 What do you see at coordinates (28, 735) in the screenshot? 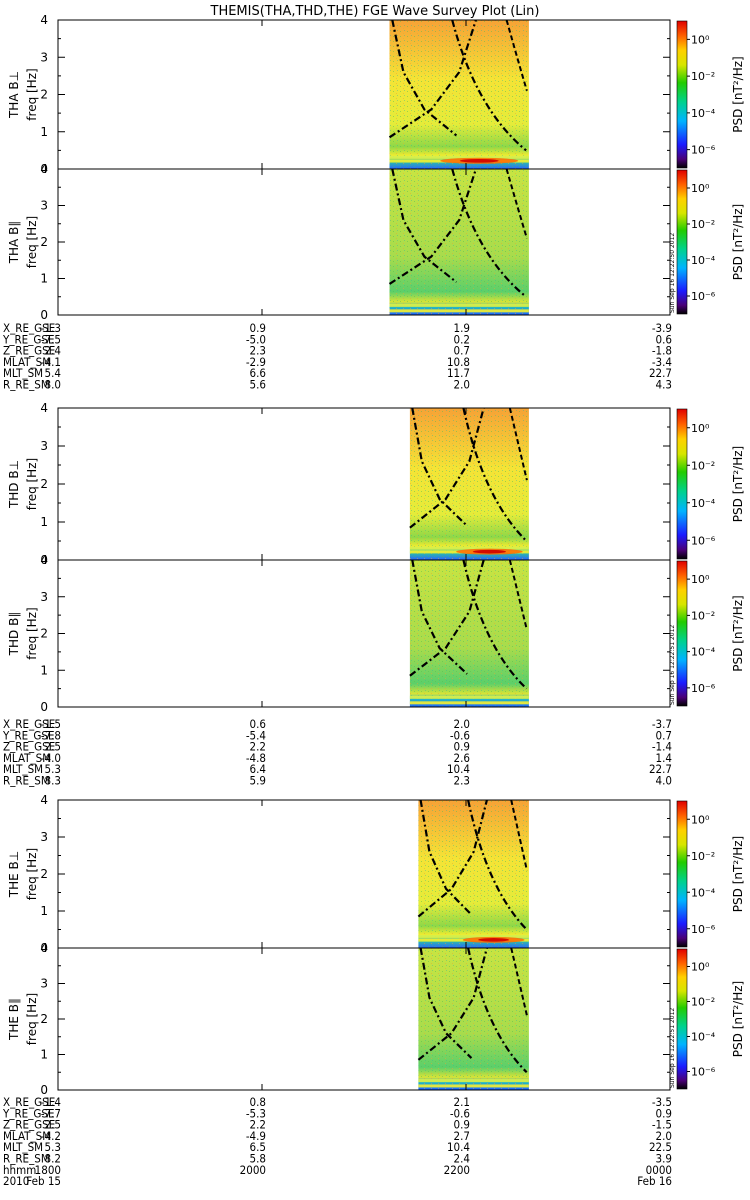
I see `ephemeris-row-label: Y_RE_GSE` at bounding box center [28, 735].